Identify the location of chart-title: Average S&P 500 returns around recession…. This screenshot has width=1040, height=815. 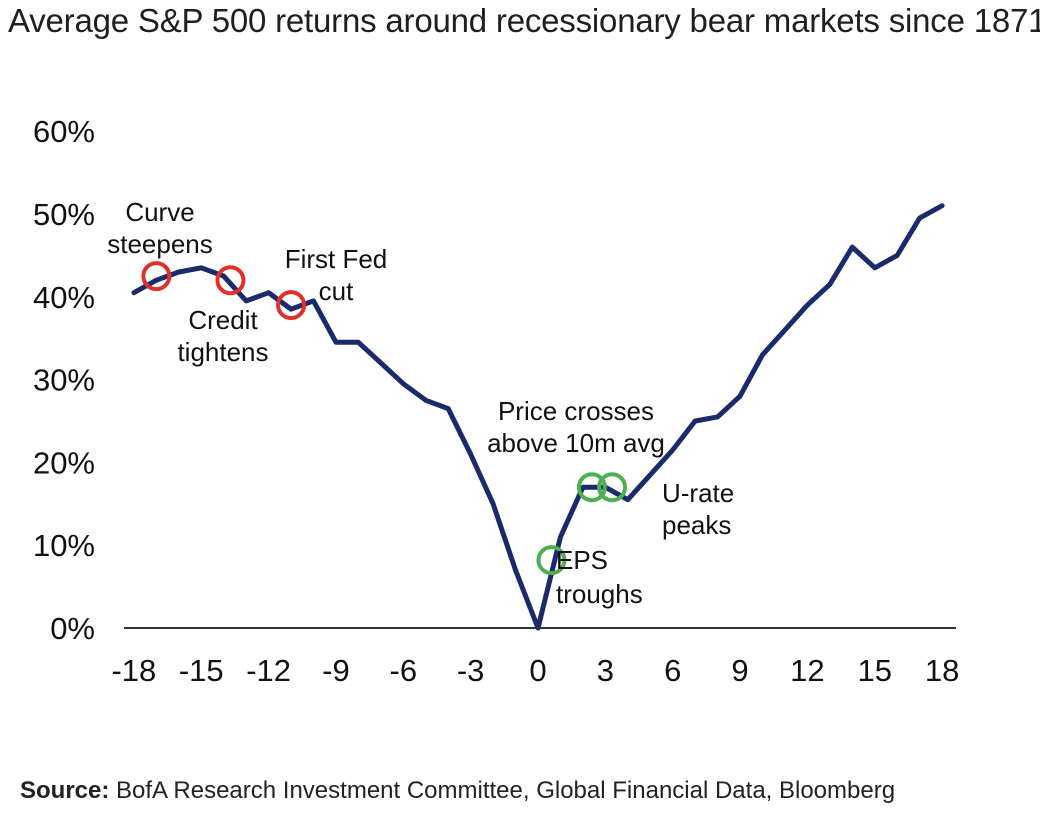
(524, 20).